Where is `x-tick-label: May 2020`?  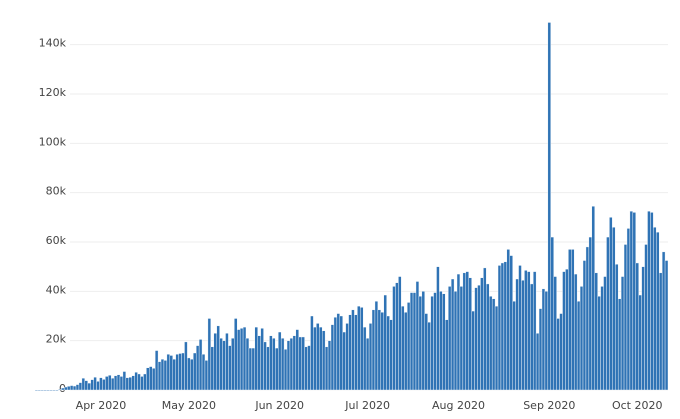
x-tick-label: May 2020 is located at coordinates (189, 405).